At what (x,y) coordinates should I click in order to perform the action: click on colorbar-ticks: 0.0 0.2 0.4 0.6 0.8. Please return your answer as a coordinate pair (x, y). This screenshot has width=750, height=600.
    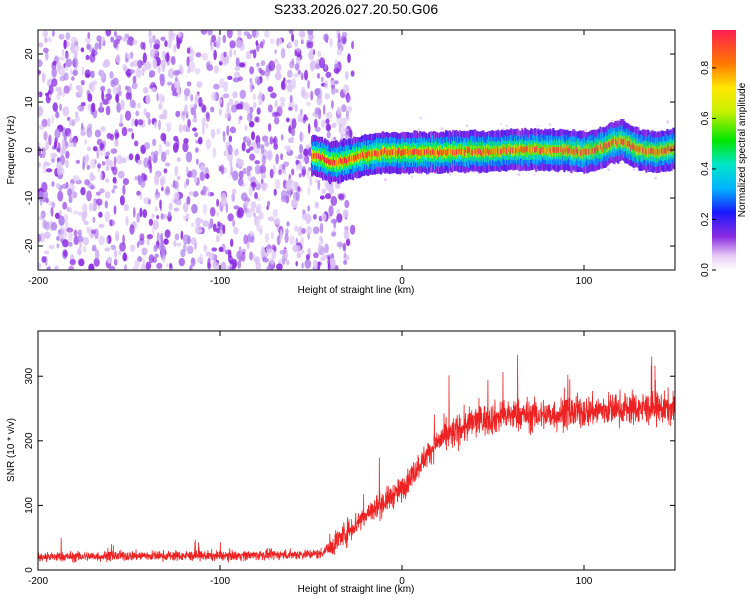
    Looking at the image, I should click on (708, 169).